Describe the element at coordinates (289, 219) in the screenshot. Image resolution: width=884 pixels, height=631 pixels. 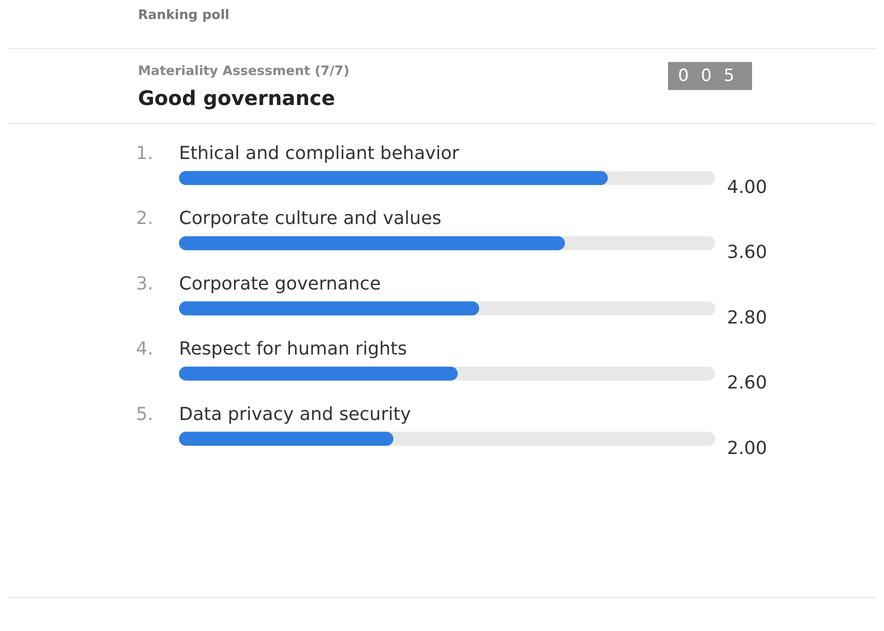
I see `category-label: 2. Corporate culture and values` at that location.